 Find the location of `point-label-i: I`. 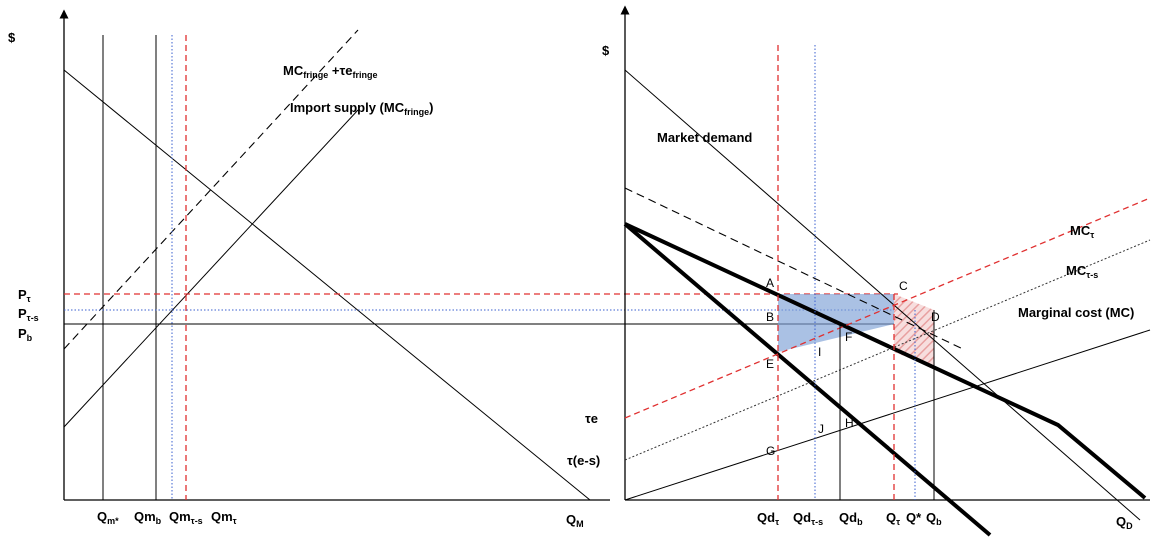

point-label-i: I is located at coordinates (819, 352).